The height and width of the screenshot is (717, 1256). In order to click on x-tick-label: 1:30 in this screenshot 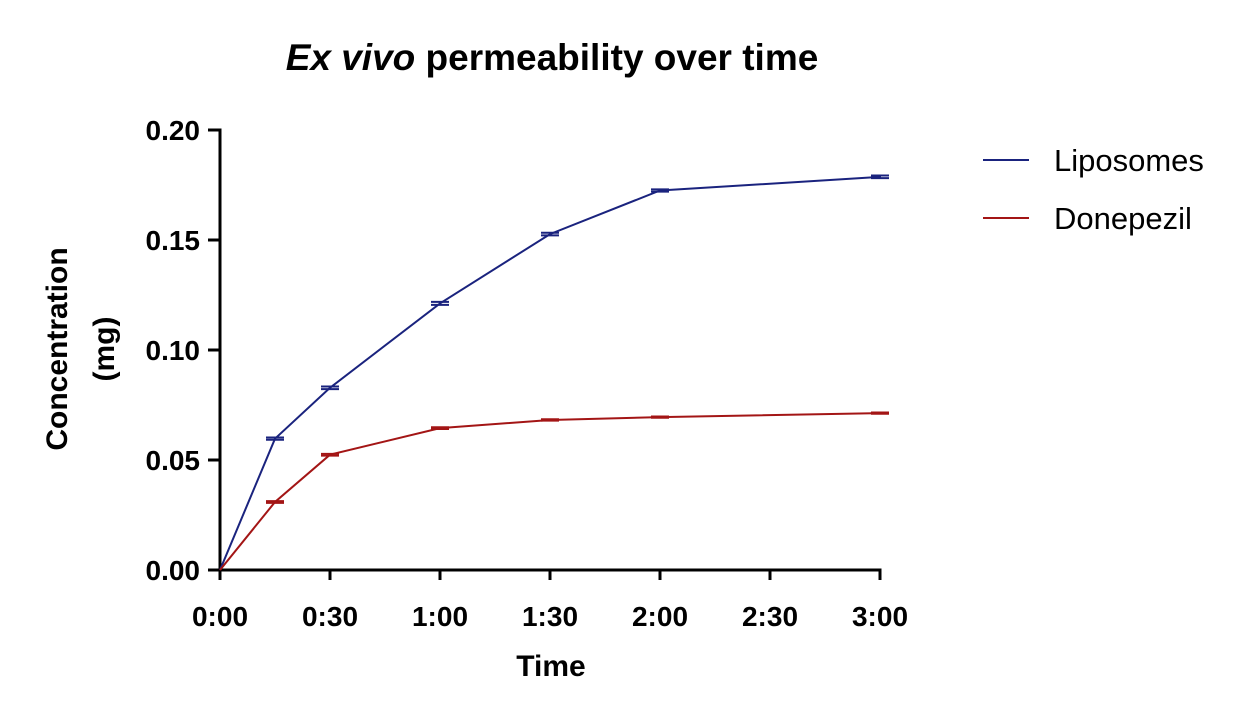, I will do `click(550, 616)`.